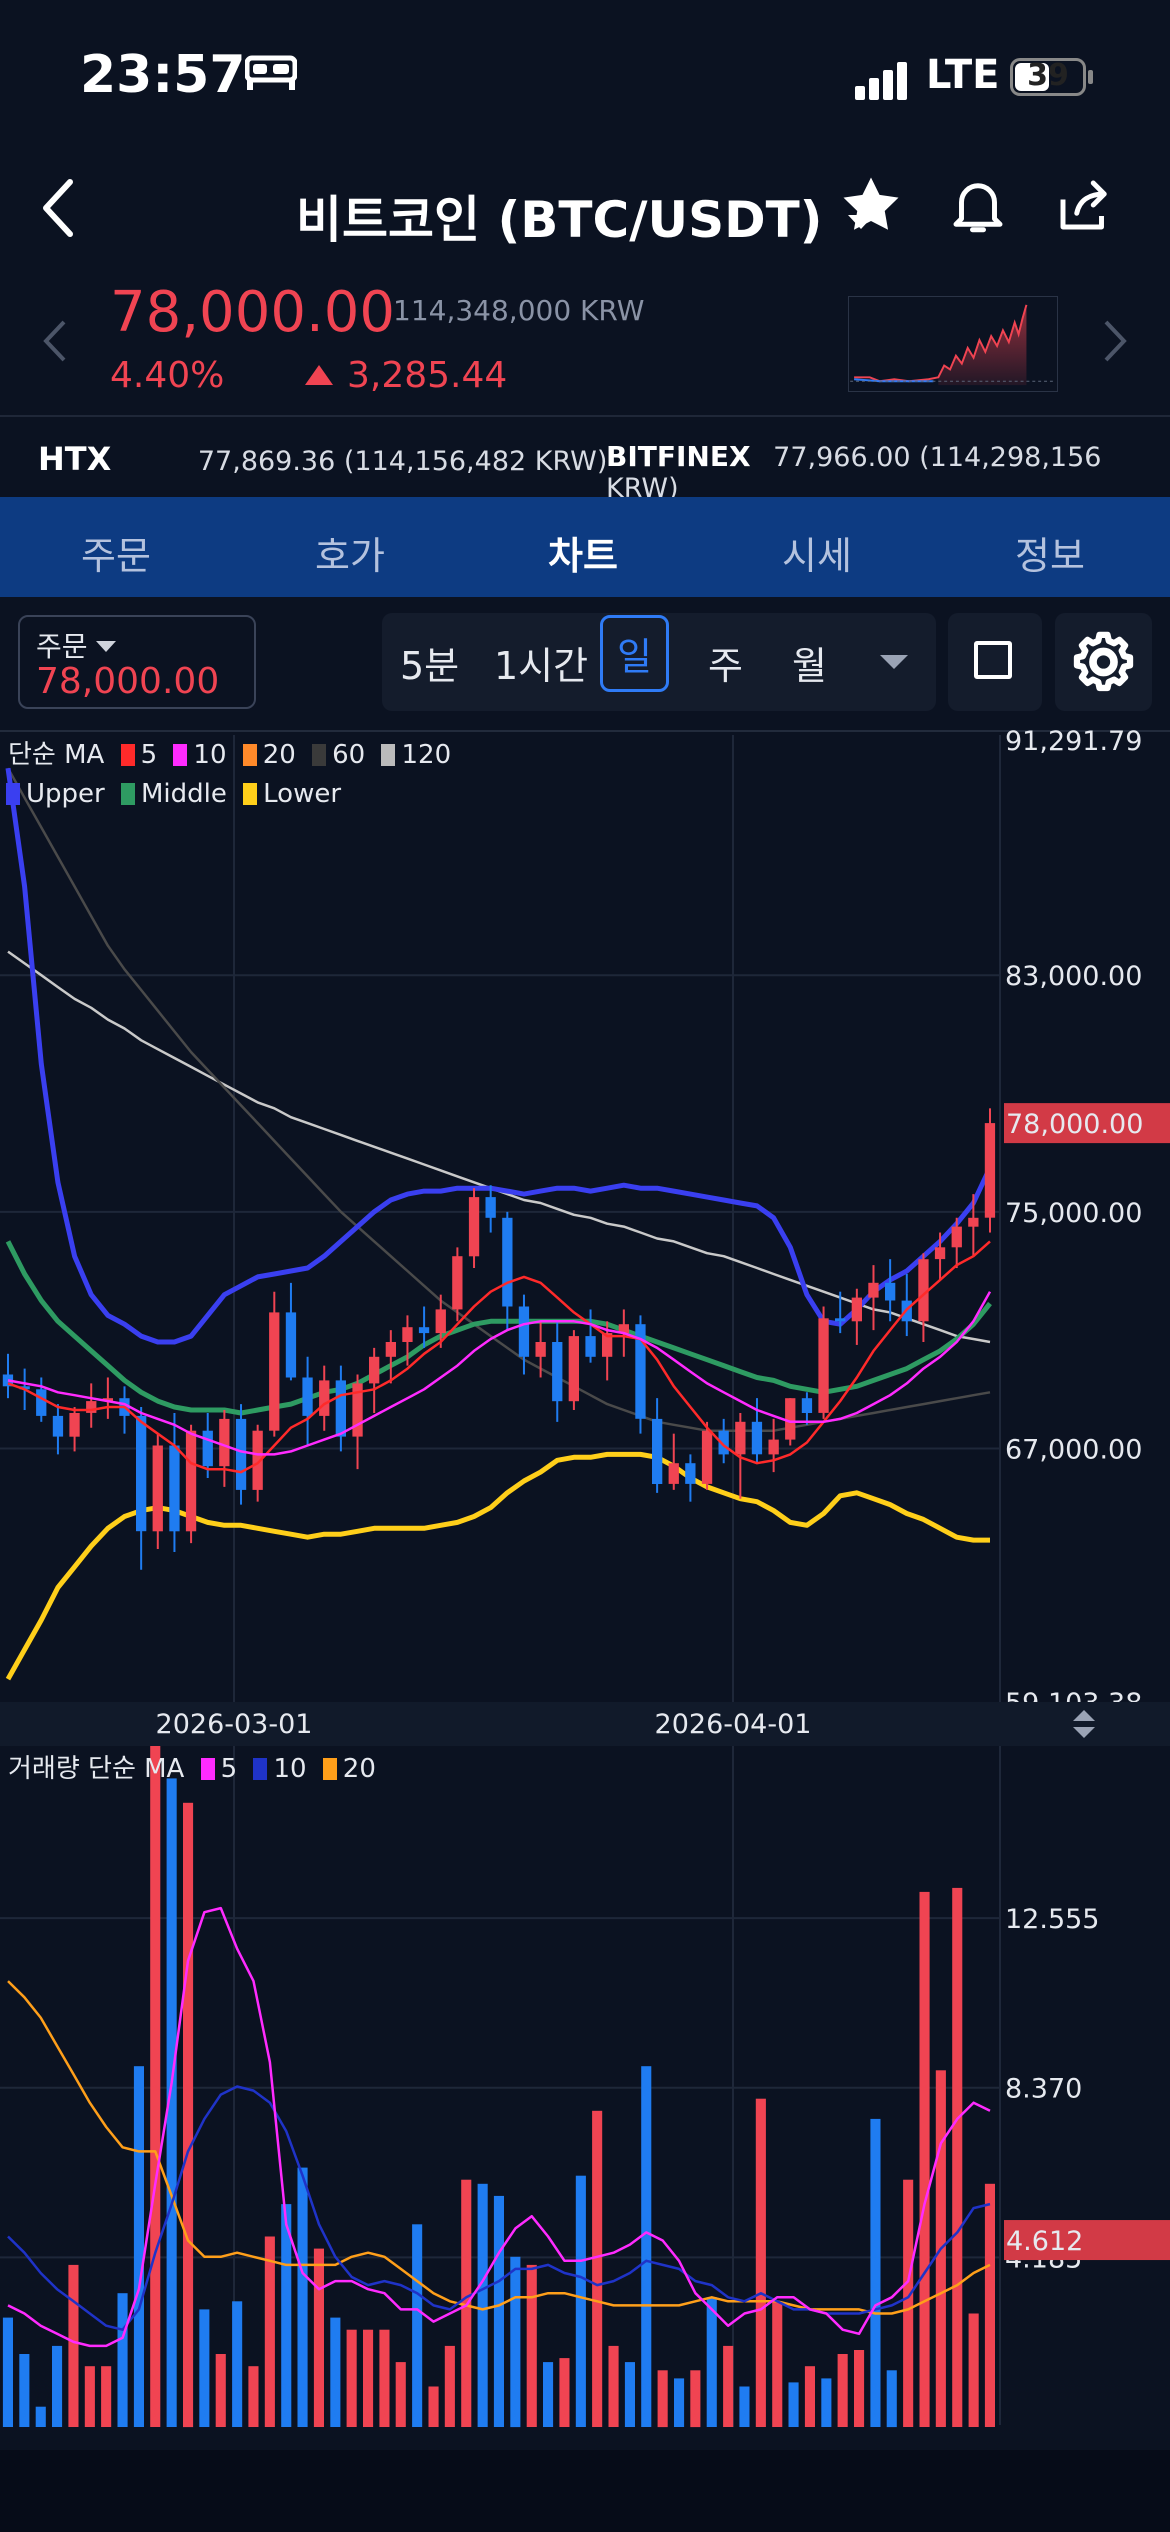 The width and height of the screenshot is (1170, 2532). I want to click on price-tick-label: 83,000.00, so click(1073, 976).